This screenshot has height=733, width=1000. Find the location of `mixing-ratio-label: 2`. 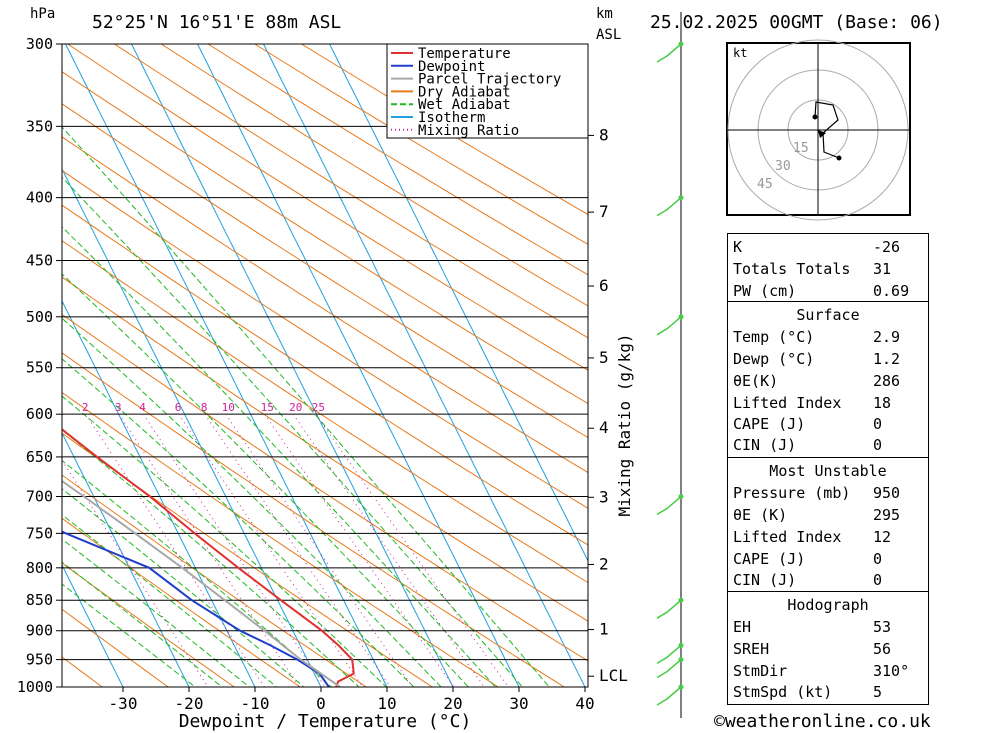

mixing-ratio-label: 2 is located at coordinates (85, 407).